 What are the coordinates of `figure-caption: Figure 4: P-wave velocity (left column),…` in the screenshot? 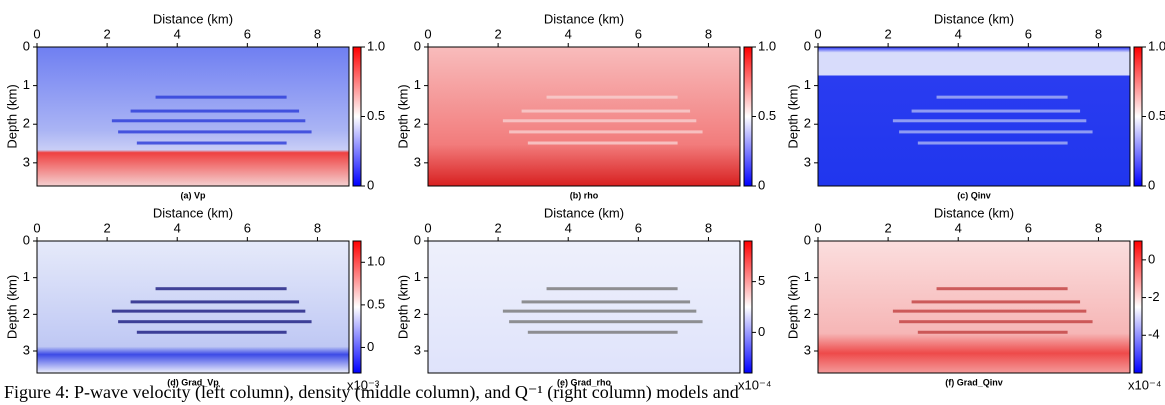 It's located at (371, 392).